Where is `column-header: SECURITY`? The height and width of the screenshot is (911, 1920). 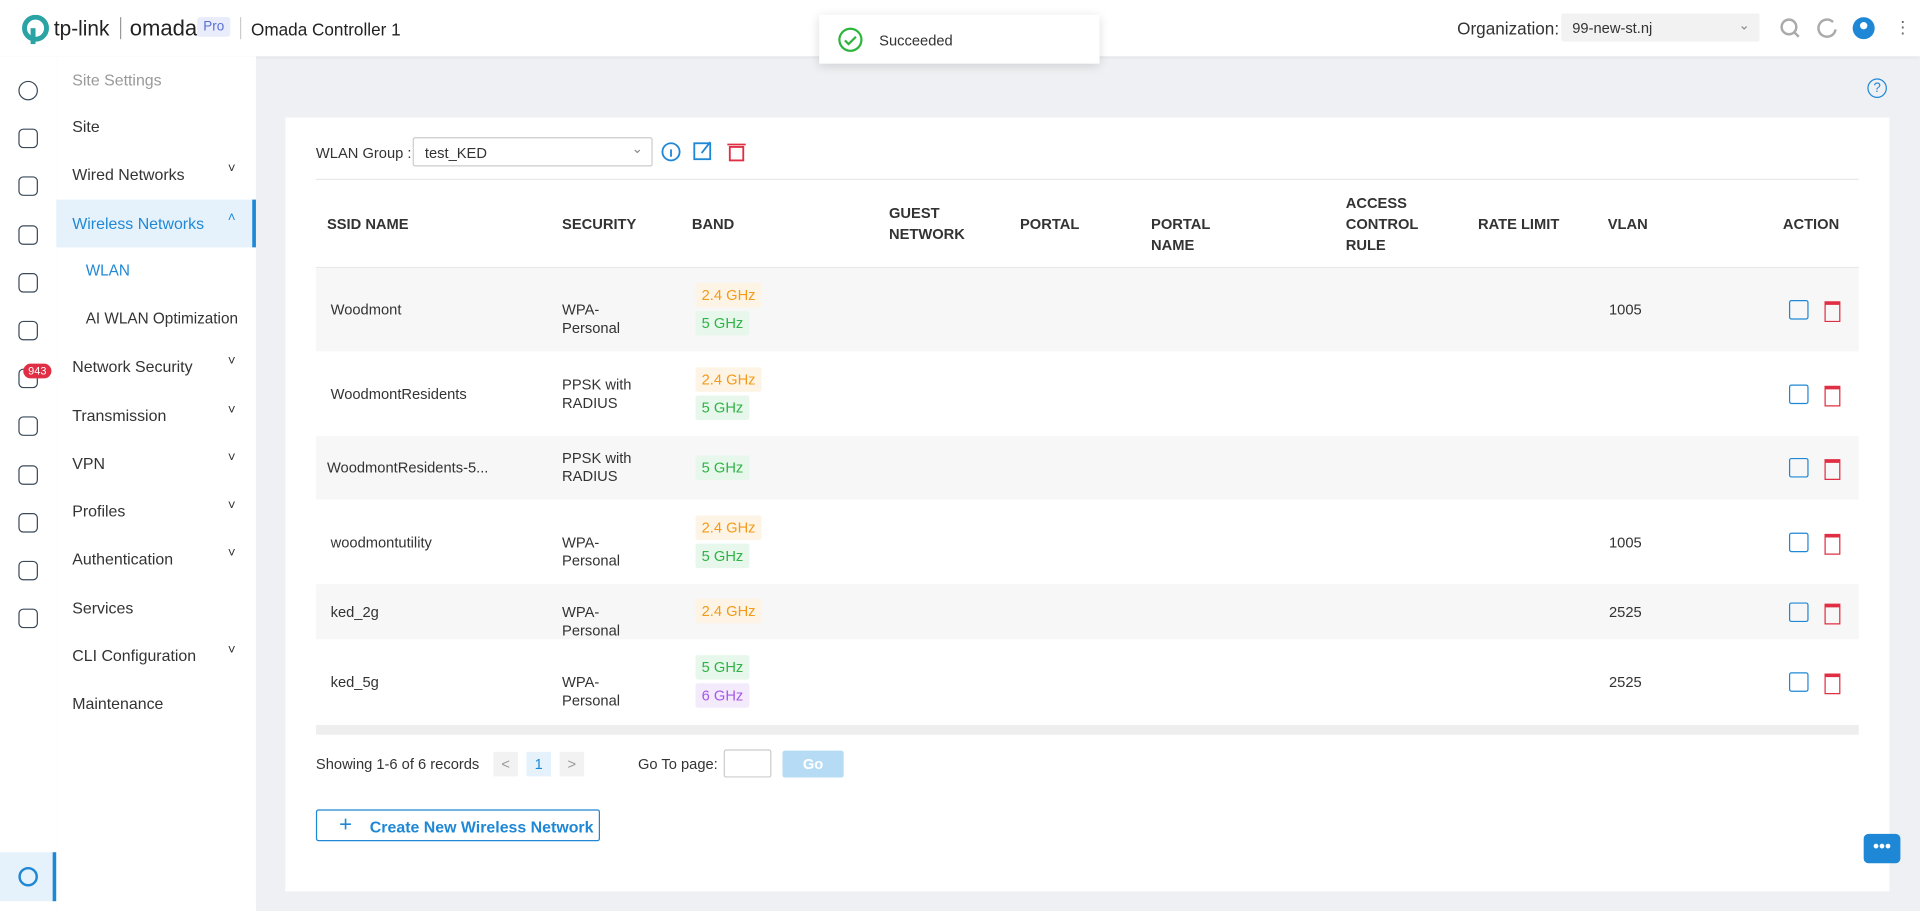
column-header: SECURITY is located at coordinates (599, 224).